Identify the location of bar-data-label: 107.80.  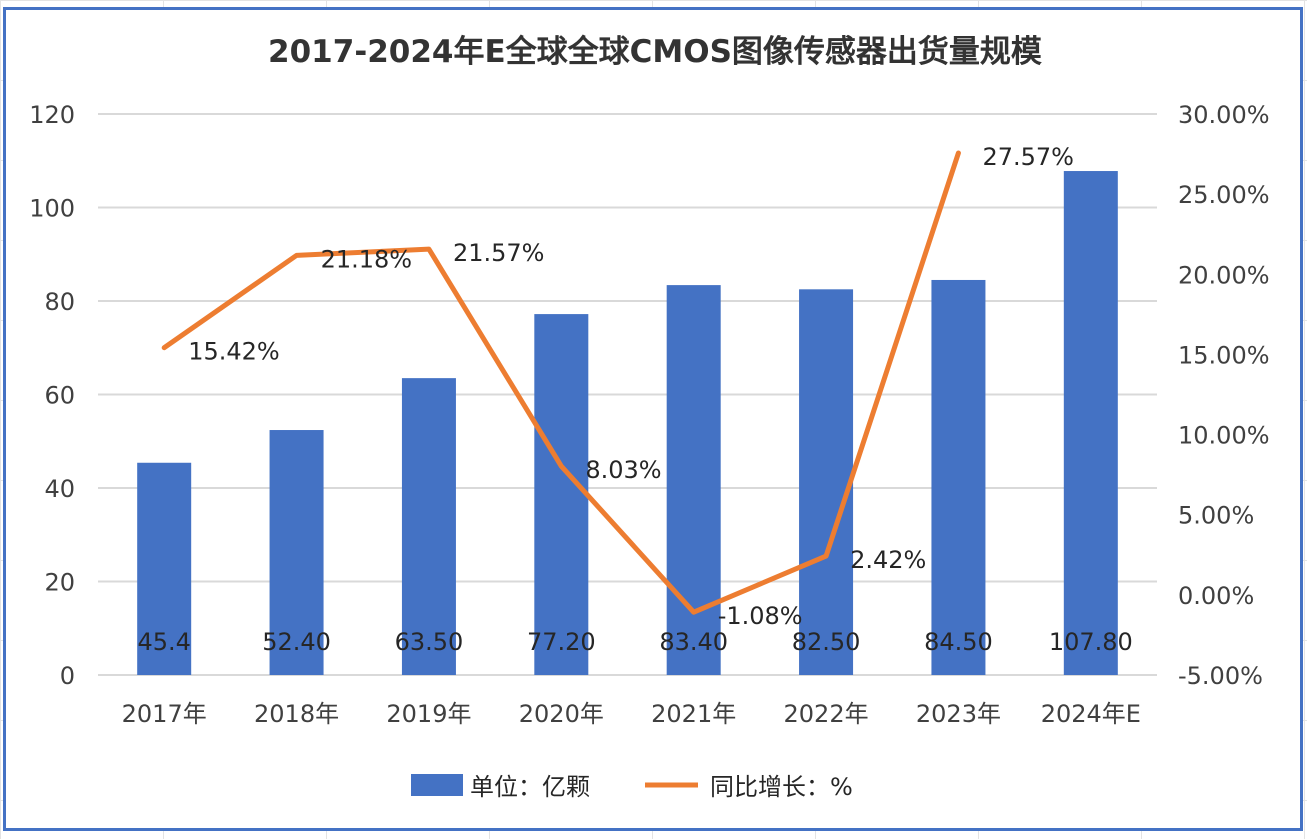
(1091, 642).